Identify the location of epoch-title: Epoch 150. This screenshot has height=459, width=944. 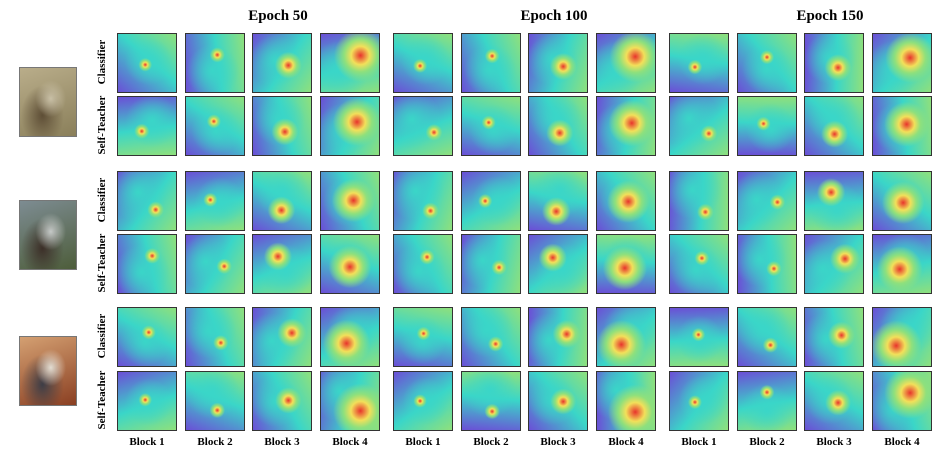
(830, 16).